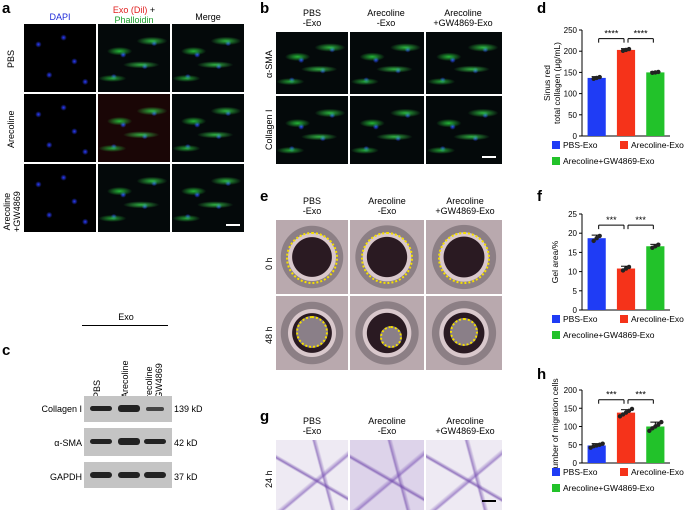 This screenshot has height=515, width=685. I want to click on plus-label: +, so click(151, 10).